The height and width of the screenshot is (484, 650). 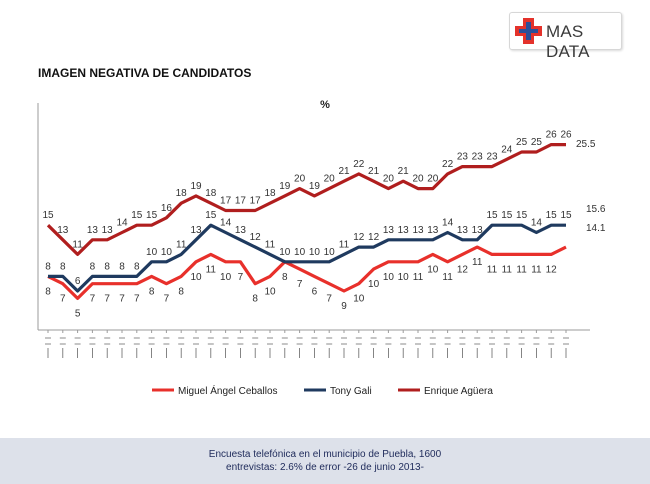 What do you see at coordinates (359, 299) in the screenshot?
I see `data-label-0-21: 10` at bounding box center [359, 299].